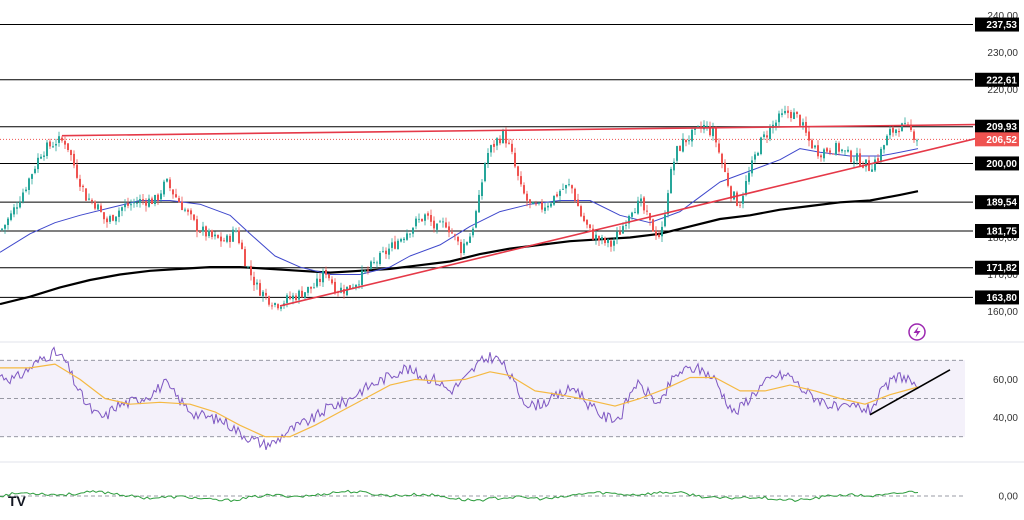 This screenshot has width=1024, height=520. Describe the element at coordinates (1001, 80) in the screenshot. I see `level-tag: 222,61` at that location.